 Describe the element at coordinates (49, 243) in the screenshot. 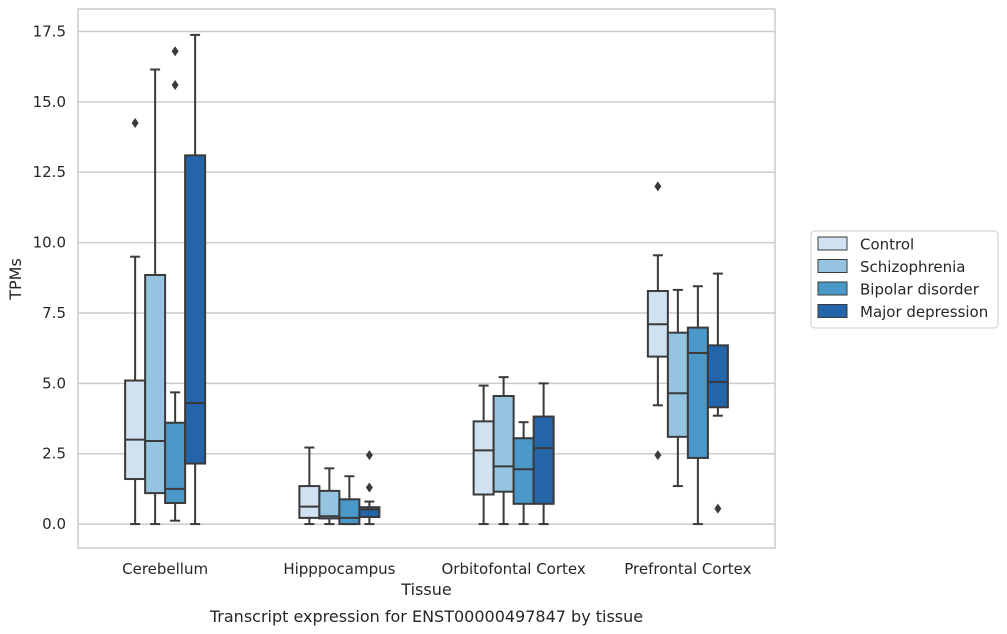

I see `y-tick-label: 10.0` at that location.